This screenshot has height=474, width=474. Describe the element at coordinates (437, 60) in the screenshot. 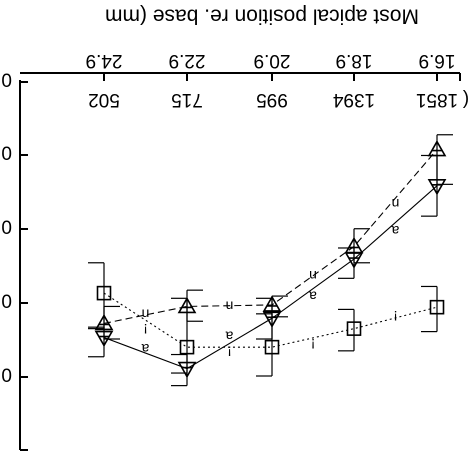

I see `top-tick-label: 16.9` at that location.